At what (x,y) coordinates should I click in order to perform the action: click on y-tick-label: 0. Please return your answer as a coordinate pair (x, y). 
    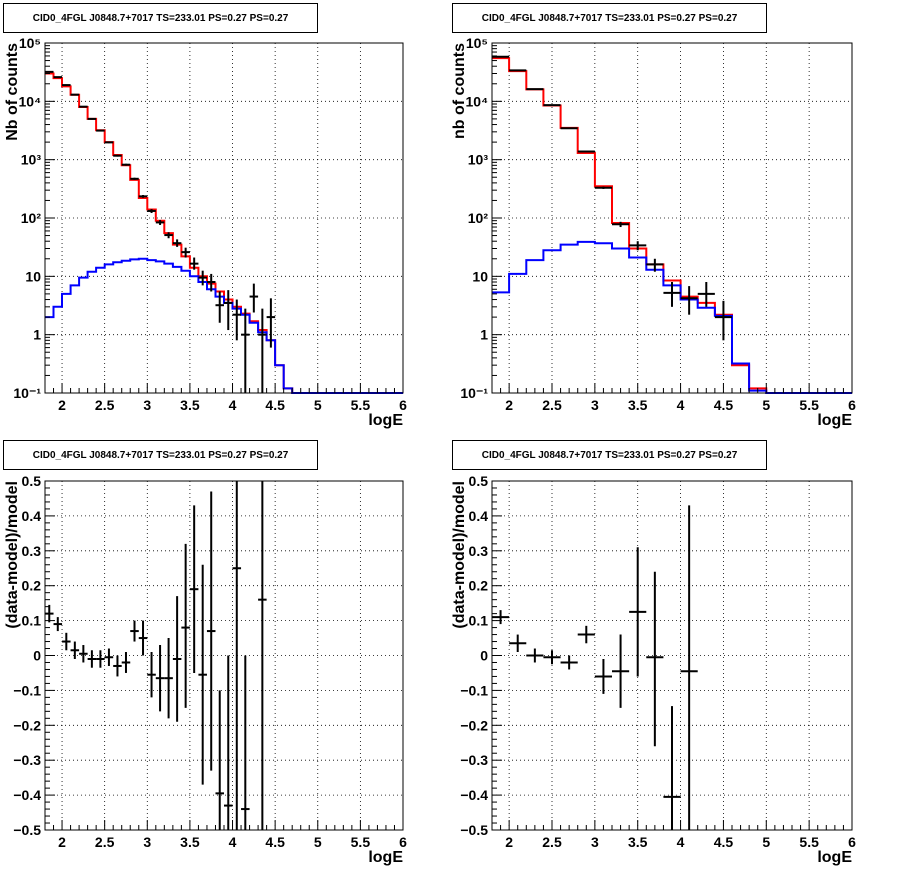
    Looking at the image, I should click on (37, 656).